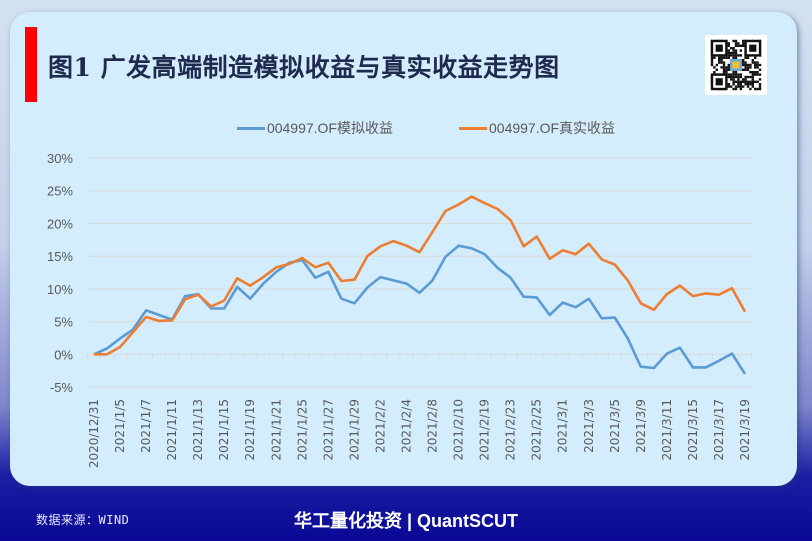 The image size is (812, 541). I want to click on x-tick-label: 2021/1/19, so click(250, 430).